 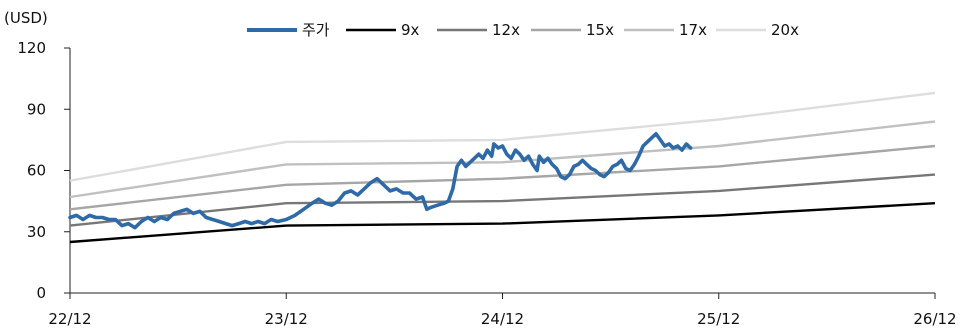 I want to click on legend-label: 9x, so click(x=410, y=30).